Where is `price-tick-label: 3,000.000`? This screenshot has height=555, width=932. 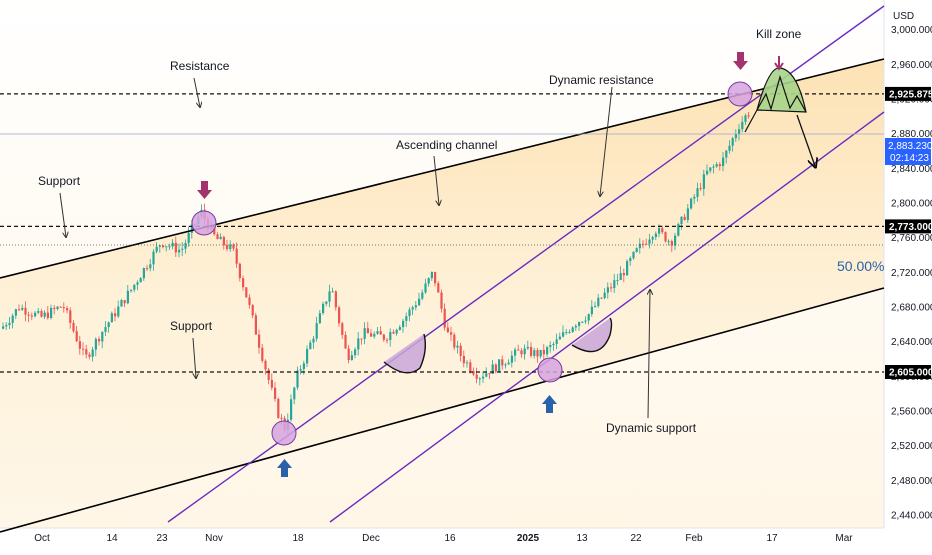
price-tick-label: 3,000.000 is located at coordinates (911, 30).